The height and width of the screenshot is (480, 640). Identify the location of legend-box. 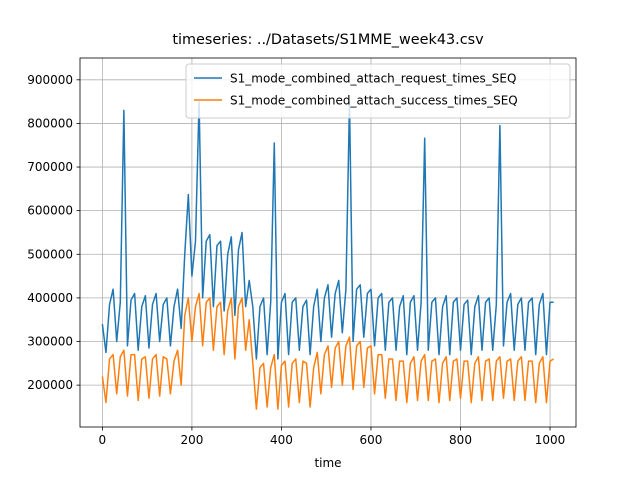
(378, 91).